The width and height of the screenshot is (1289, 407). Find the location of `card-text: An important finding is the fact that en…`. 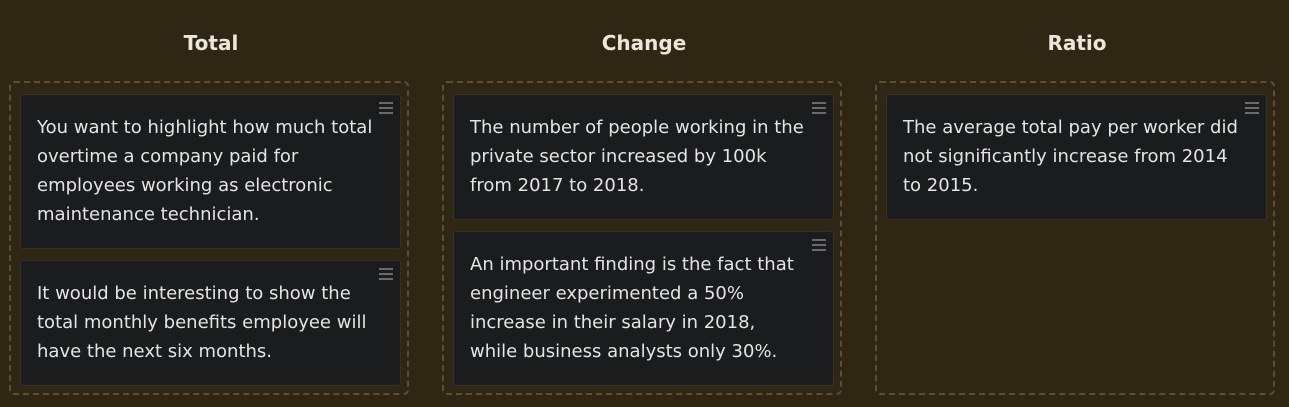

card-text: An important finding is the fact that en… is located at coordinates (632, 308).